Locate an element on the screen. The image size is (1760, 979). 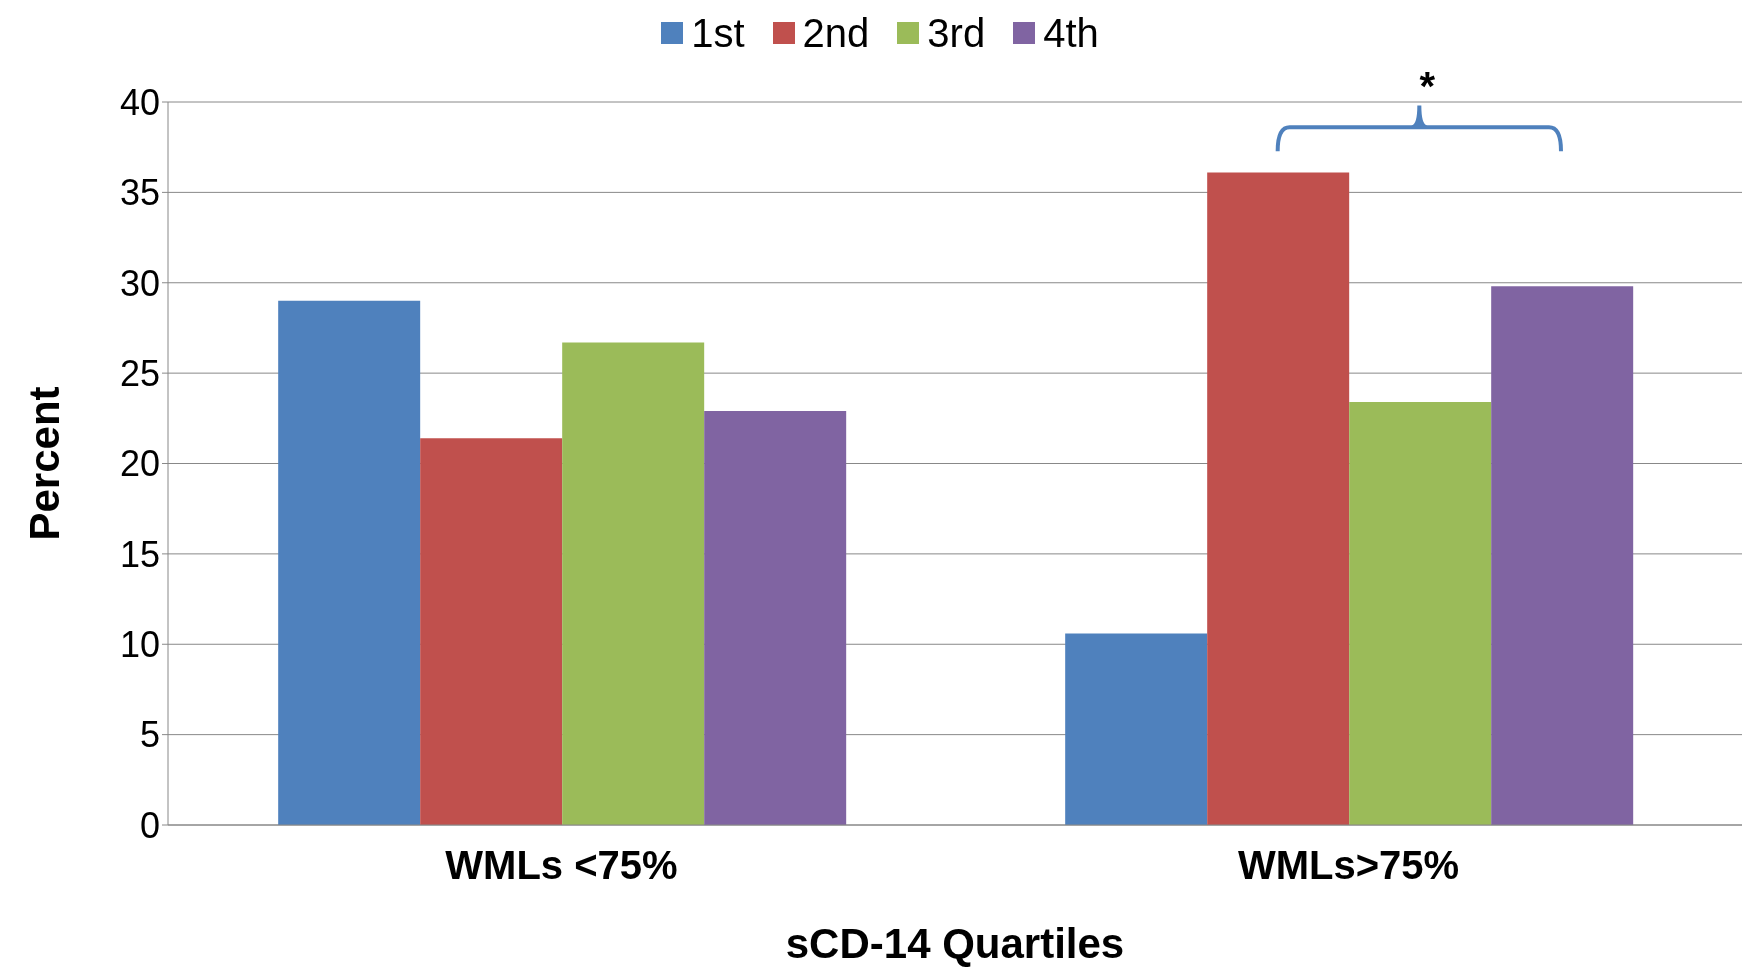
legend-label: 4th is located at coordinates (1071, 33).